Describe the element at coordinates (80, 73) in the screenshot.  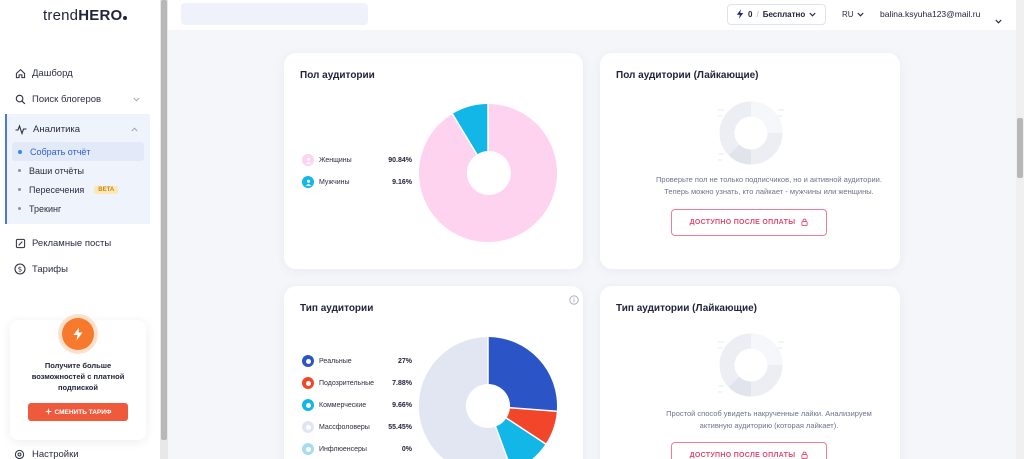
I see `sidebar-item-dashboard: Дашборд` at that location.